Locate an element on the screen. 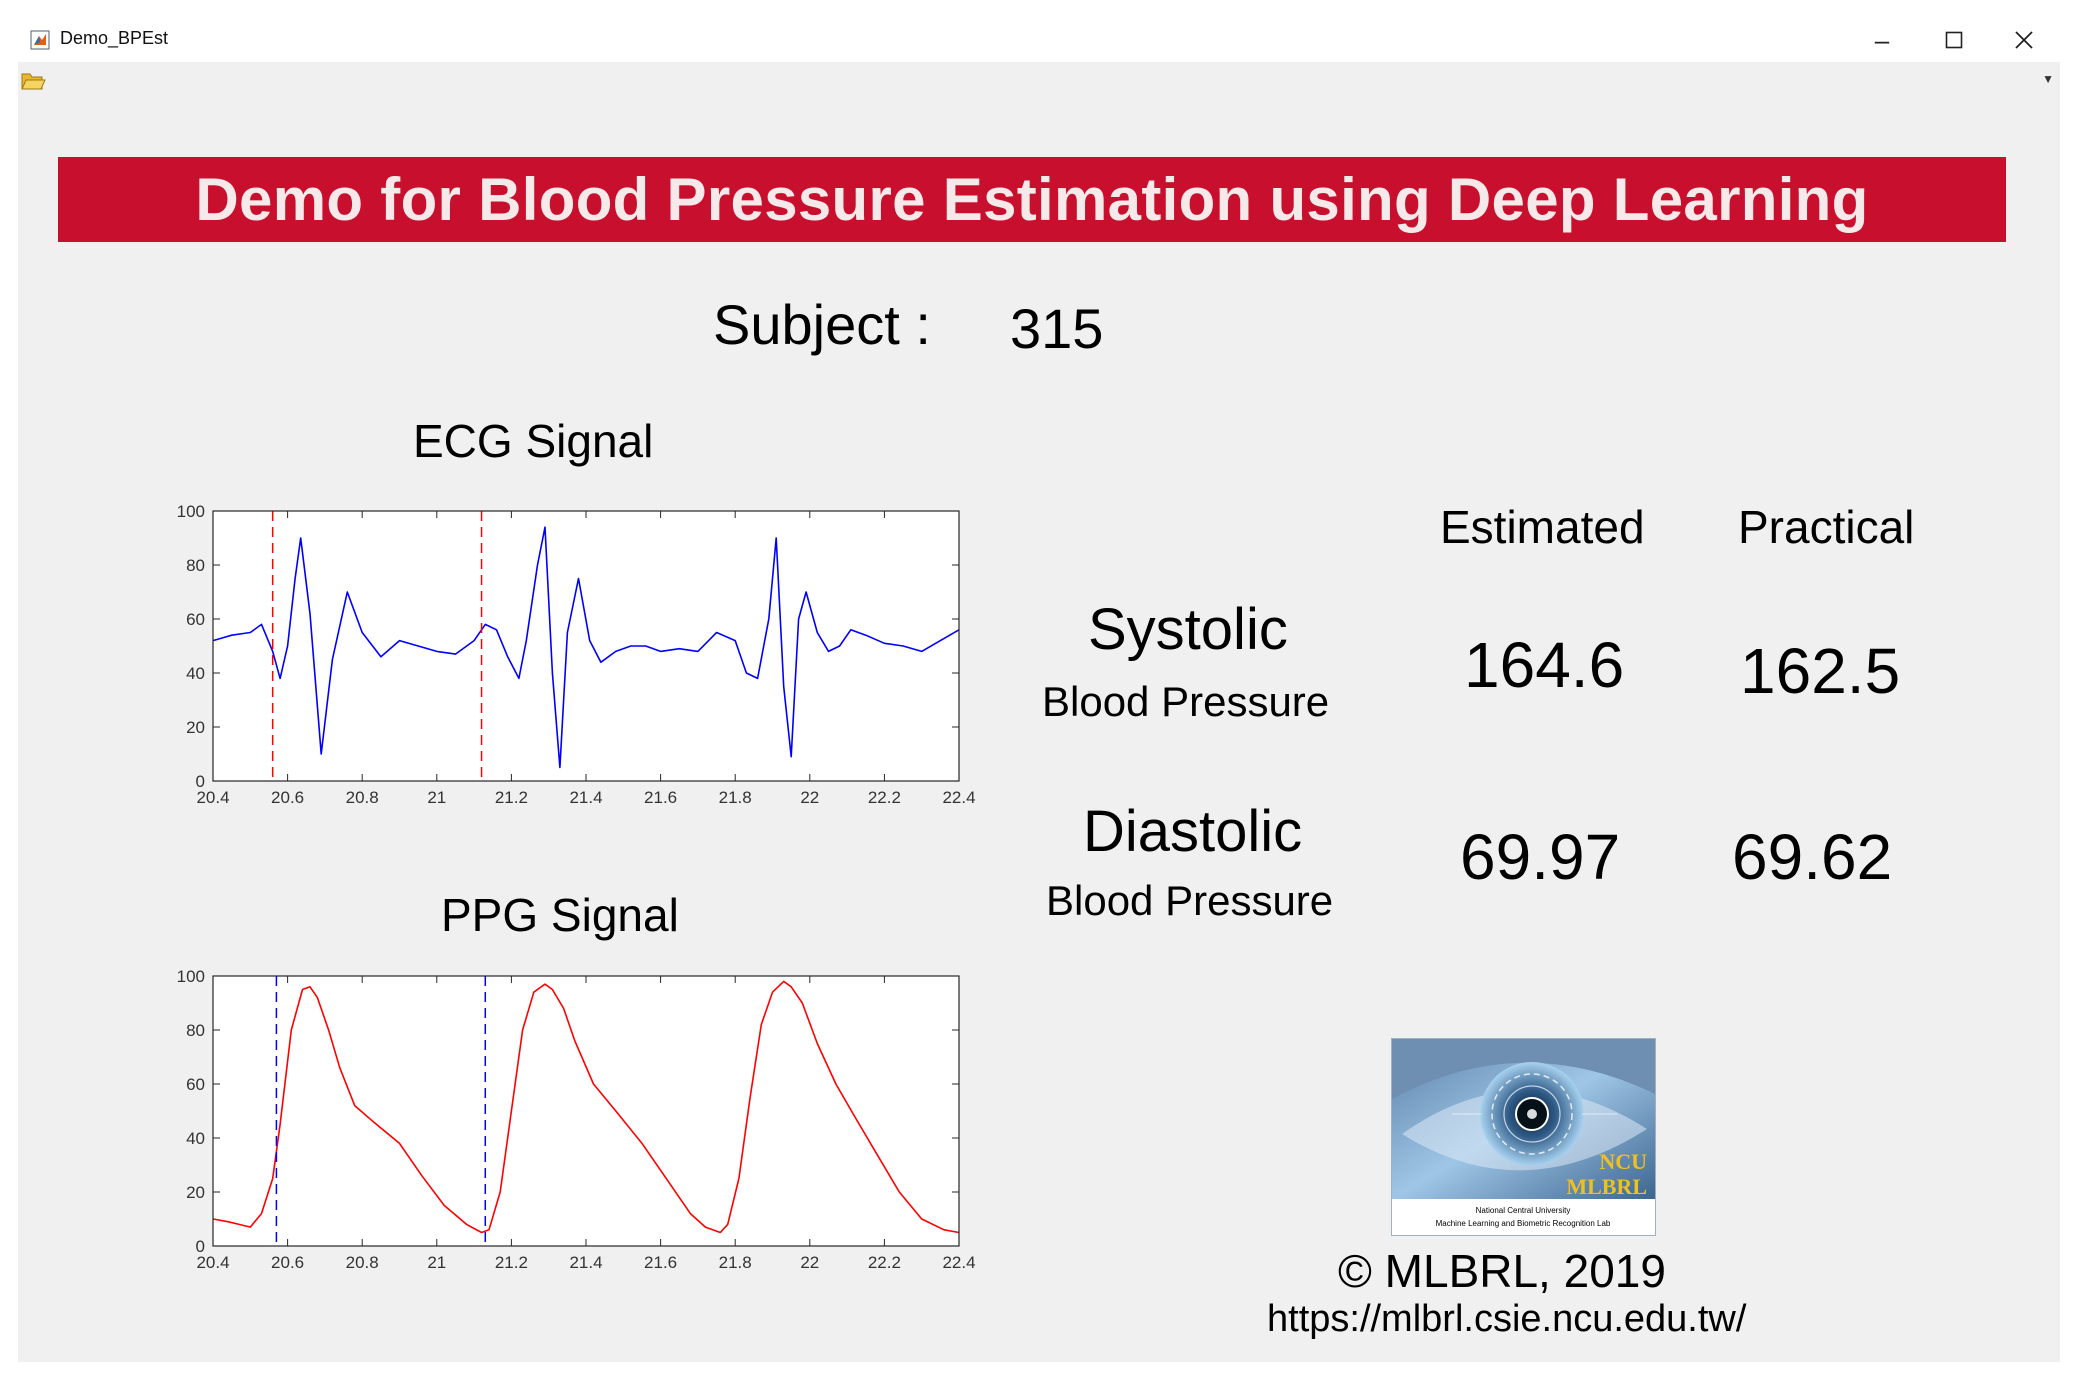  matlab-app-icon is located at coordinates (40, 40).